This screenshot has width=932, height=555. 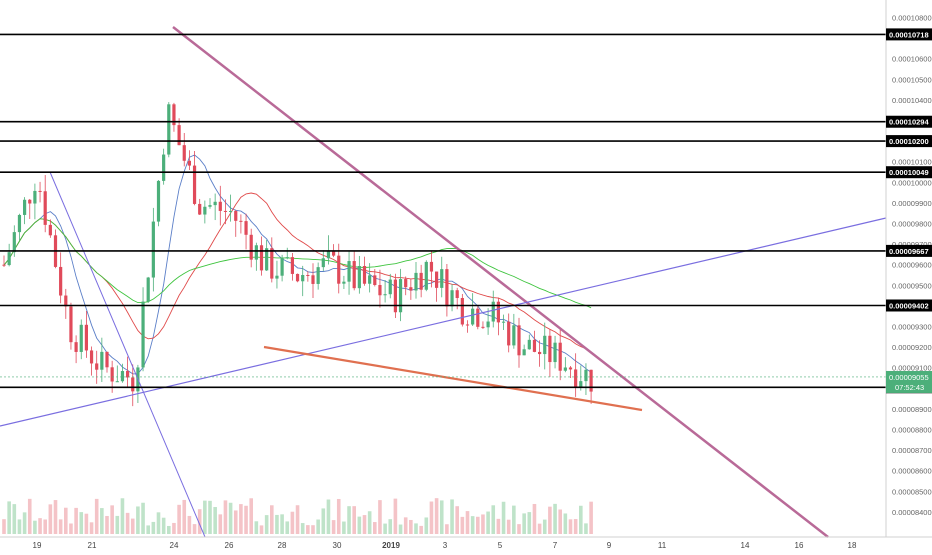 I want to click on level-price-label: 0.00010294, so click(x=909, y=122).